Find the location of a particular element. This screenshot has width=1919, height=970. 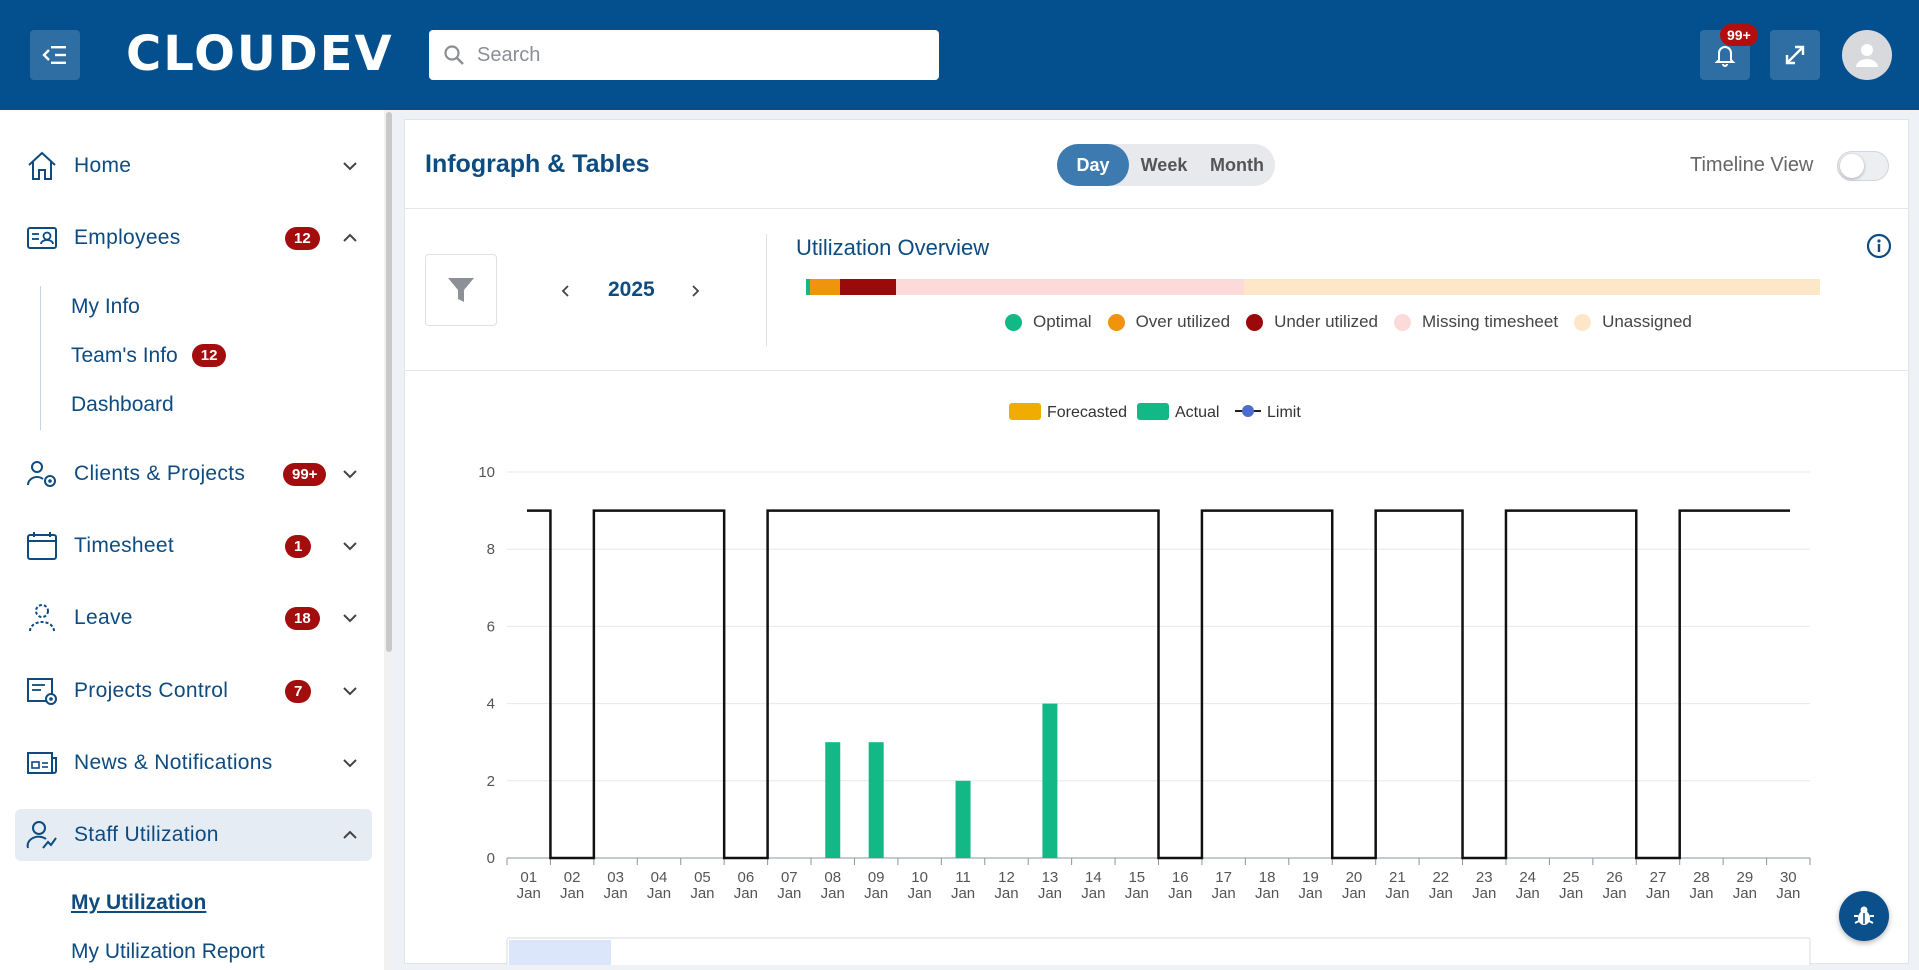

employees-badge: 12 is located at coordinates (302, 238).